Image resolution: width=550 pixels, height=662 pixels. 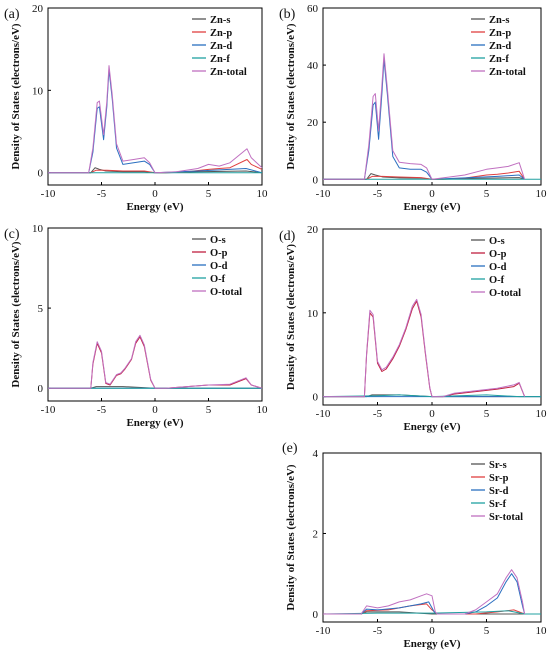 I want to click on legend-entry: Sr-f, so click(x=498, y=504).